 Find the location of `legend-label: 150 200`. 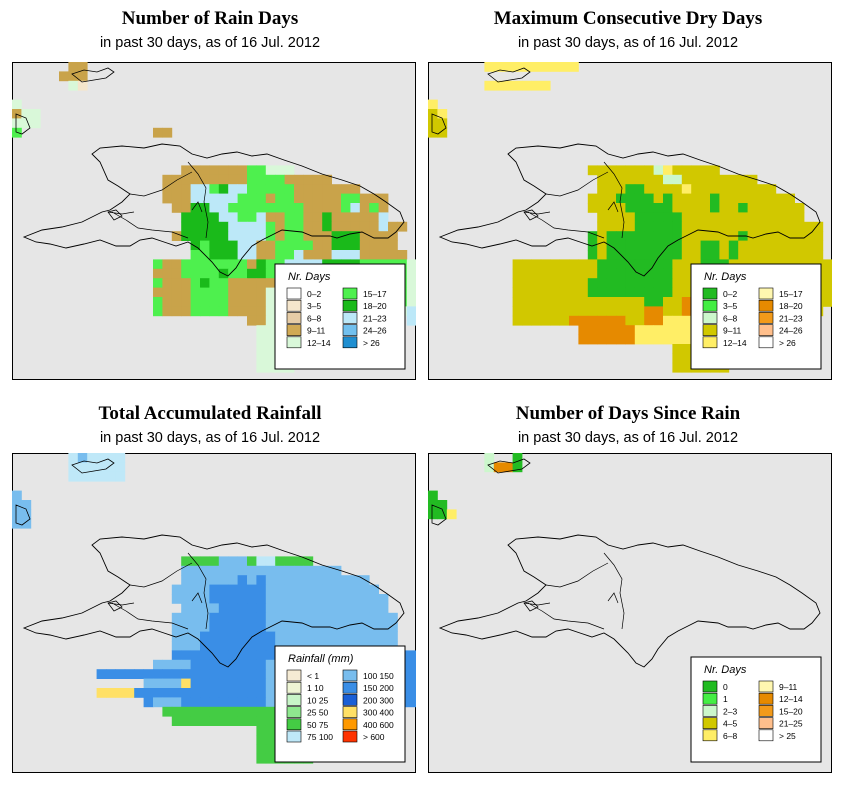

legend-label: 150 200 is located at coordinates (378, 688).